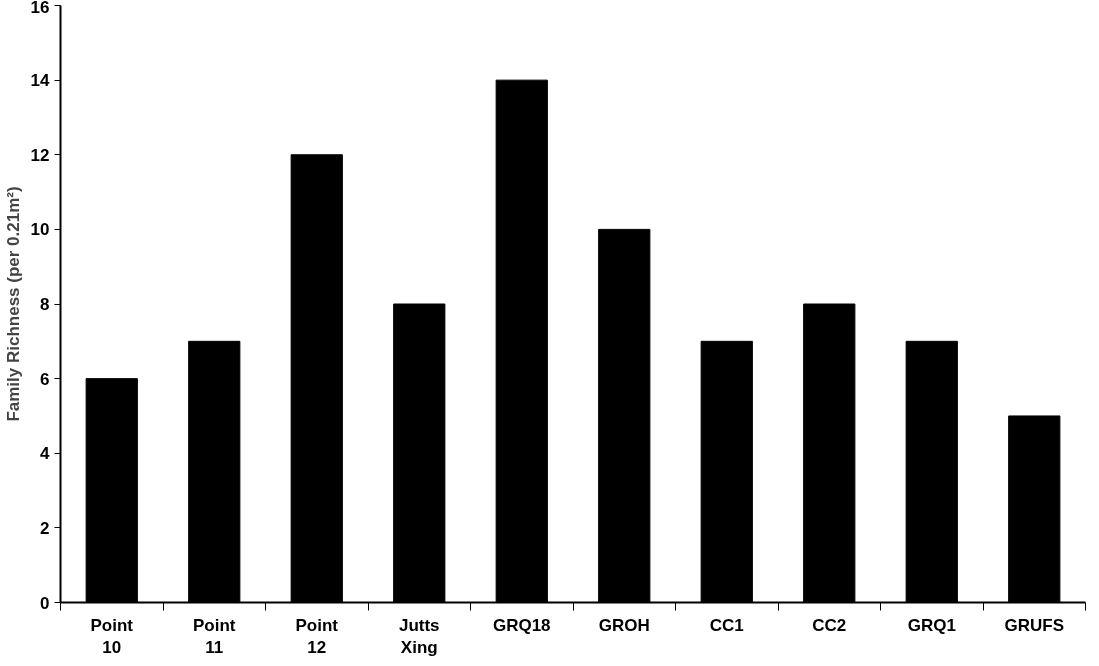 The height and width of the screenshot is (666, 1099). What do you see at coordinates (40, 155) in the screenshot?
I see `y-tick-label: 12` at bounding box center [40, 155].